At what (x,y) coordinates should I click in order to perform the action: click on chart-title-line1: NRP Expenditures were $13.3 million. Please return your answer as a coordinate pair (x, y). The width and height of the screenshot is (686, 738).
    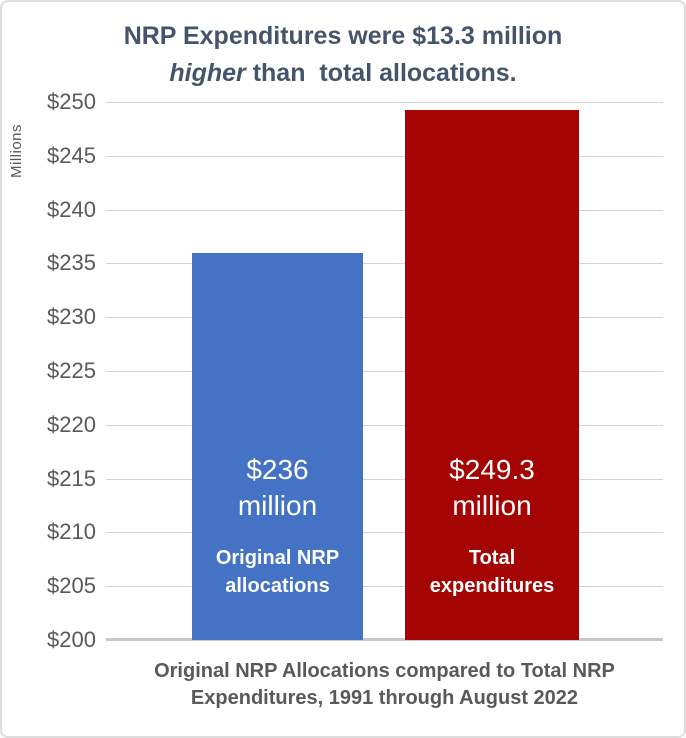
    Looking at the image, I should click on (343, 36).